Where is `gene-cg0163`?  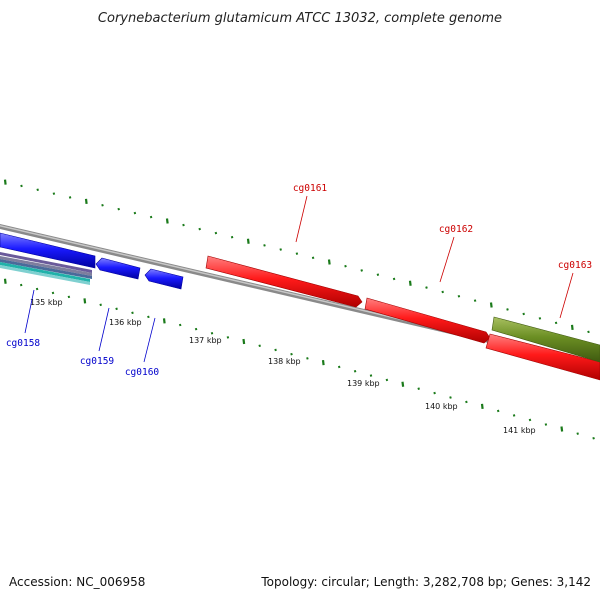 gene-cg0163 is located at coordinates (542, 357).